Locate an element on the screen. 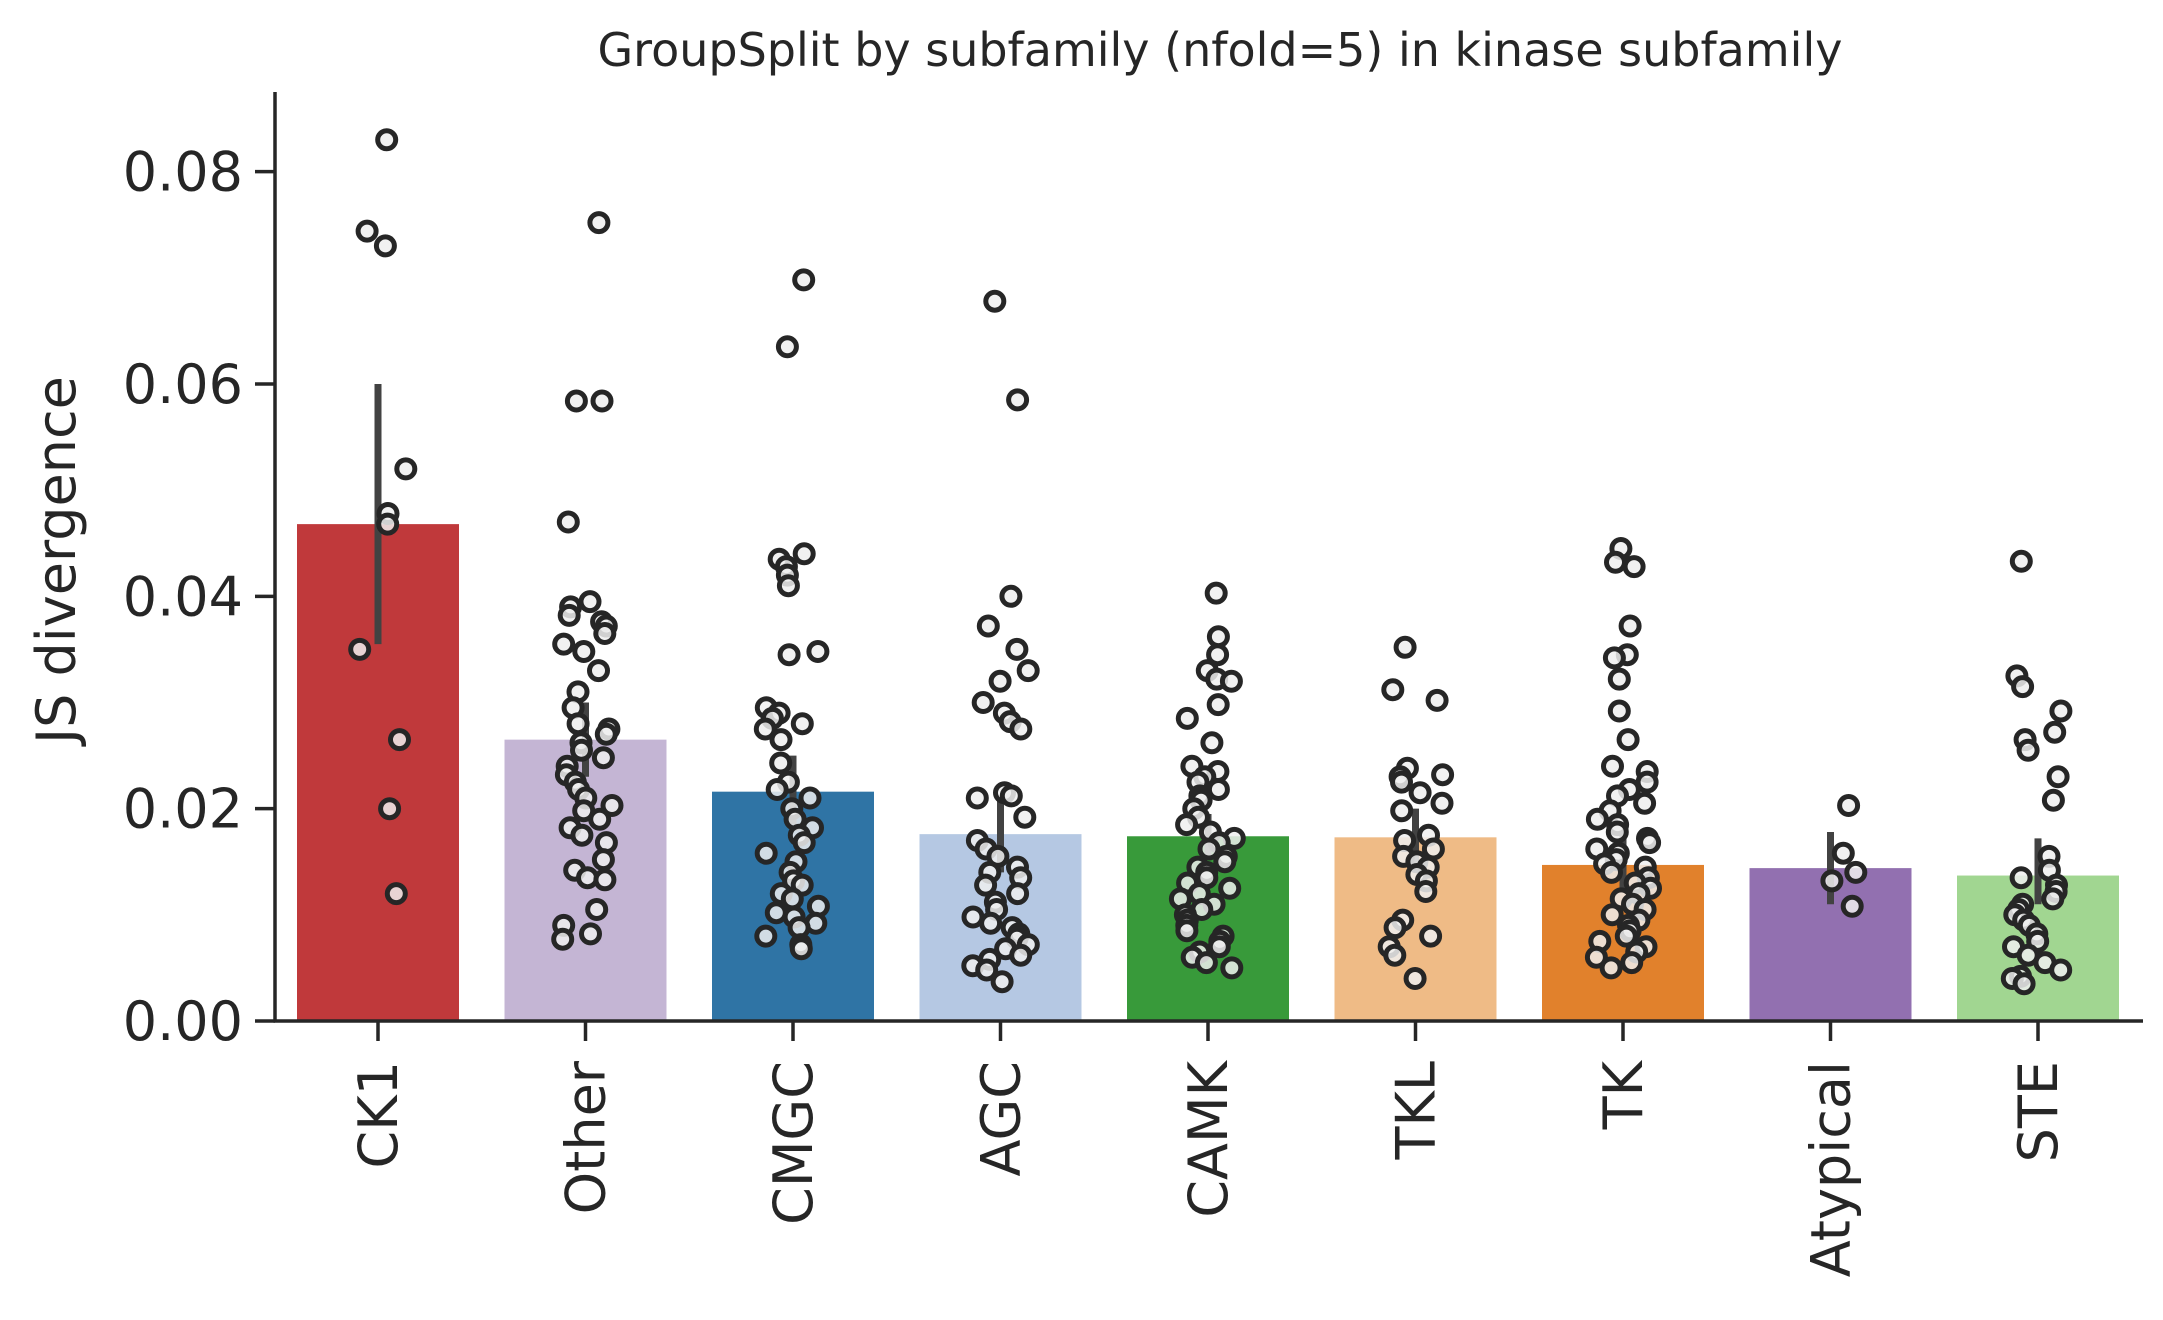 This screenshot has height=1320, width=2163. y-tick-label: 0.00 is located at coordinates (183, 1021).